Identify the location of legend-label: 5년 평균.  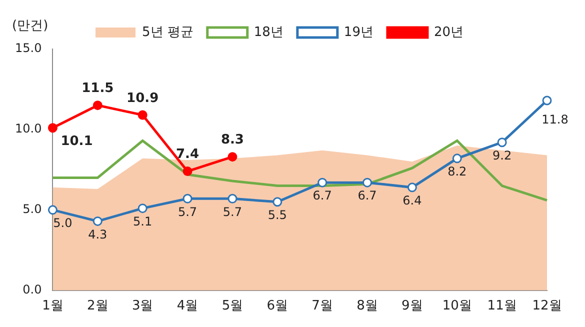
(168, 32).